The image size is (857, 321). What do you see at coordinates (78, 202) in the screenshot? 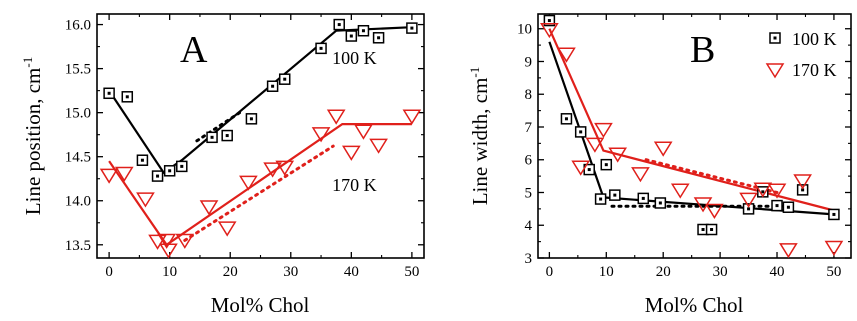
I see `y-tick-label: 14.0` at bounding box center [78, 202].